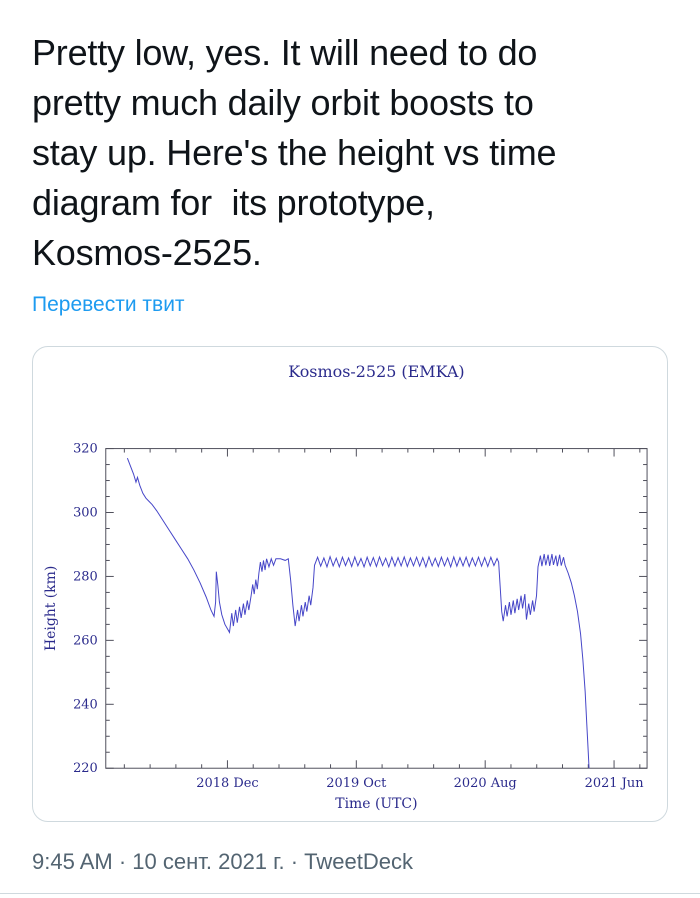 This screenshot has width=700, height=898. I want to click on x-tick-label: 2021 Jun, so click(614, 783).